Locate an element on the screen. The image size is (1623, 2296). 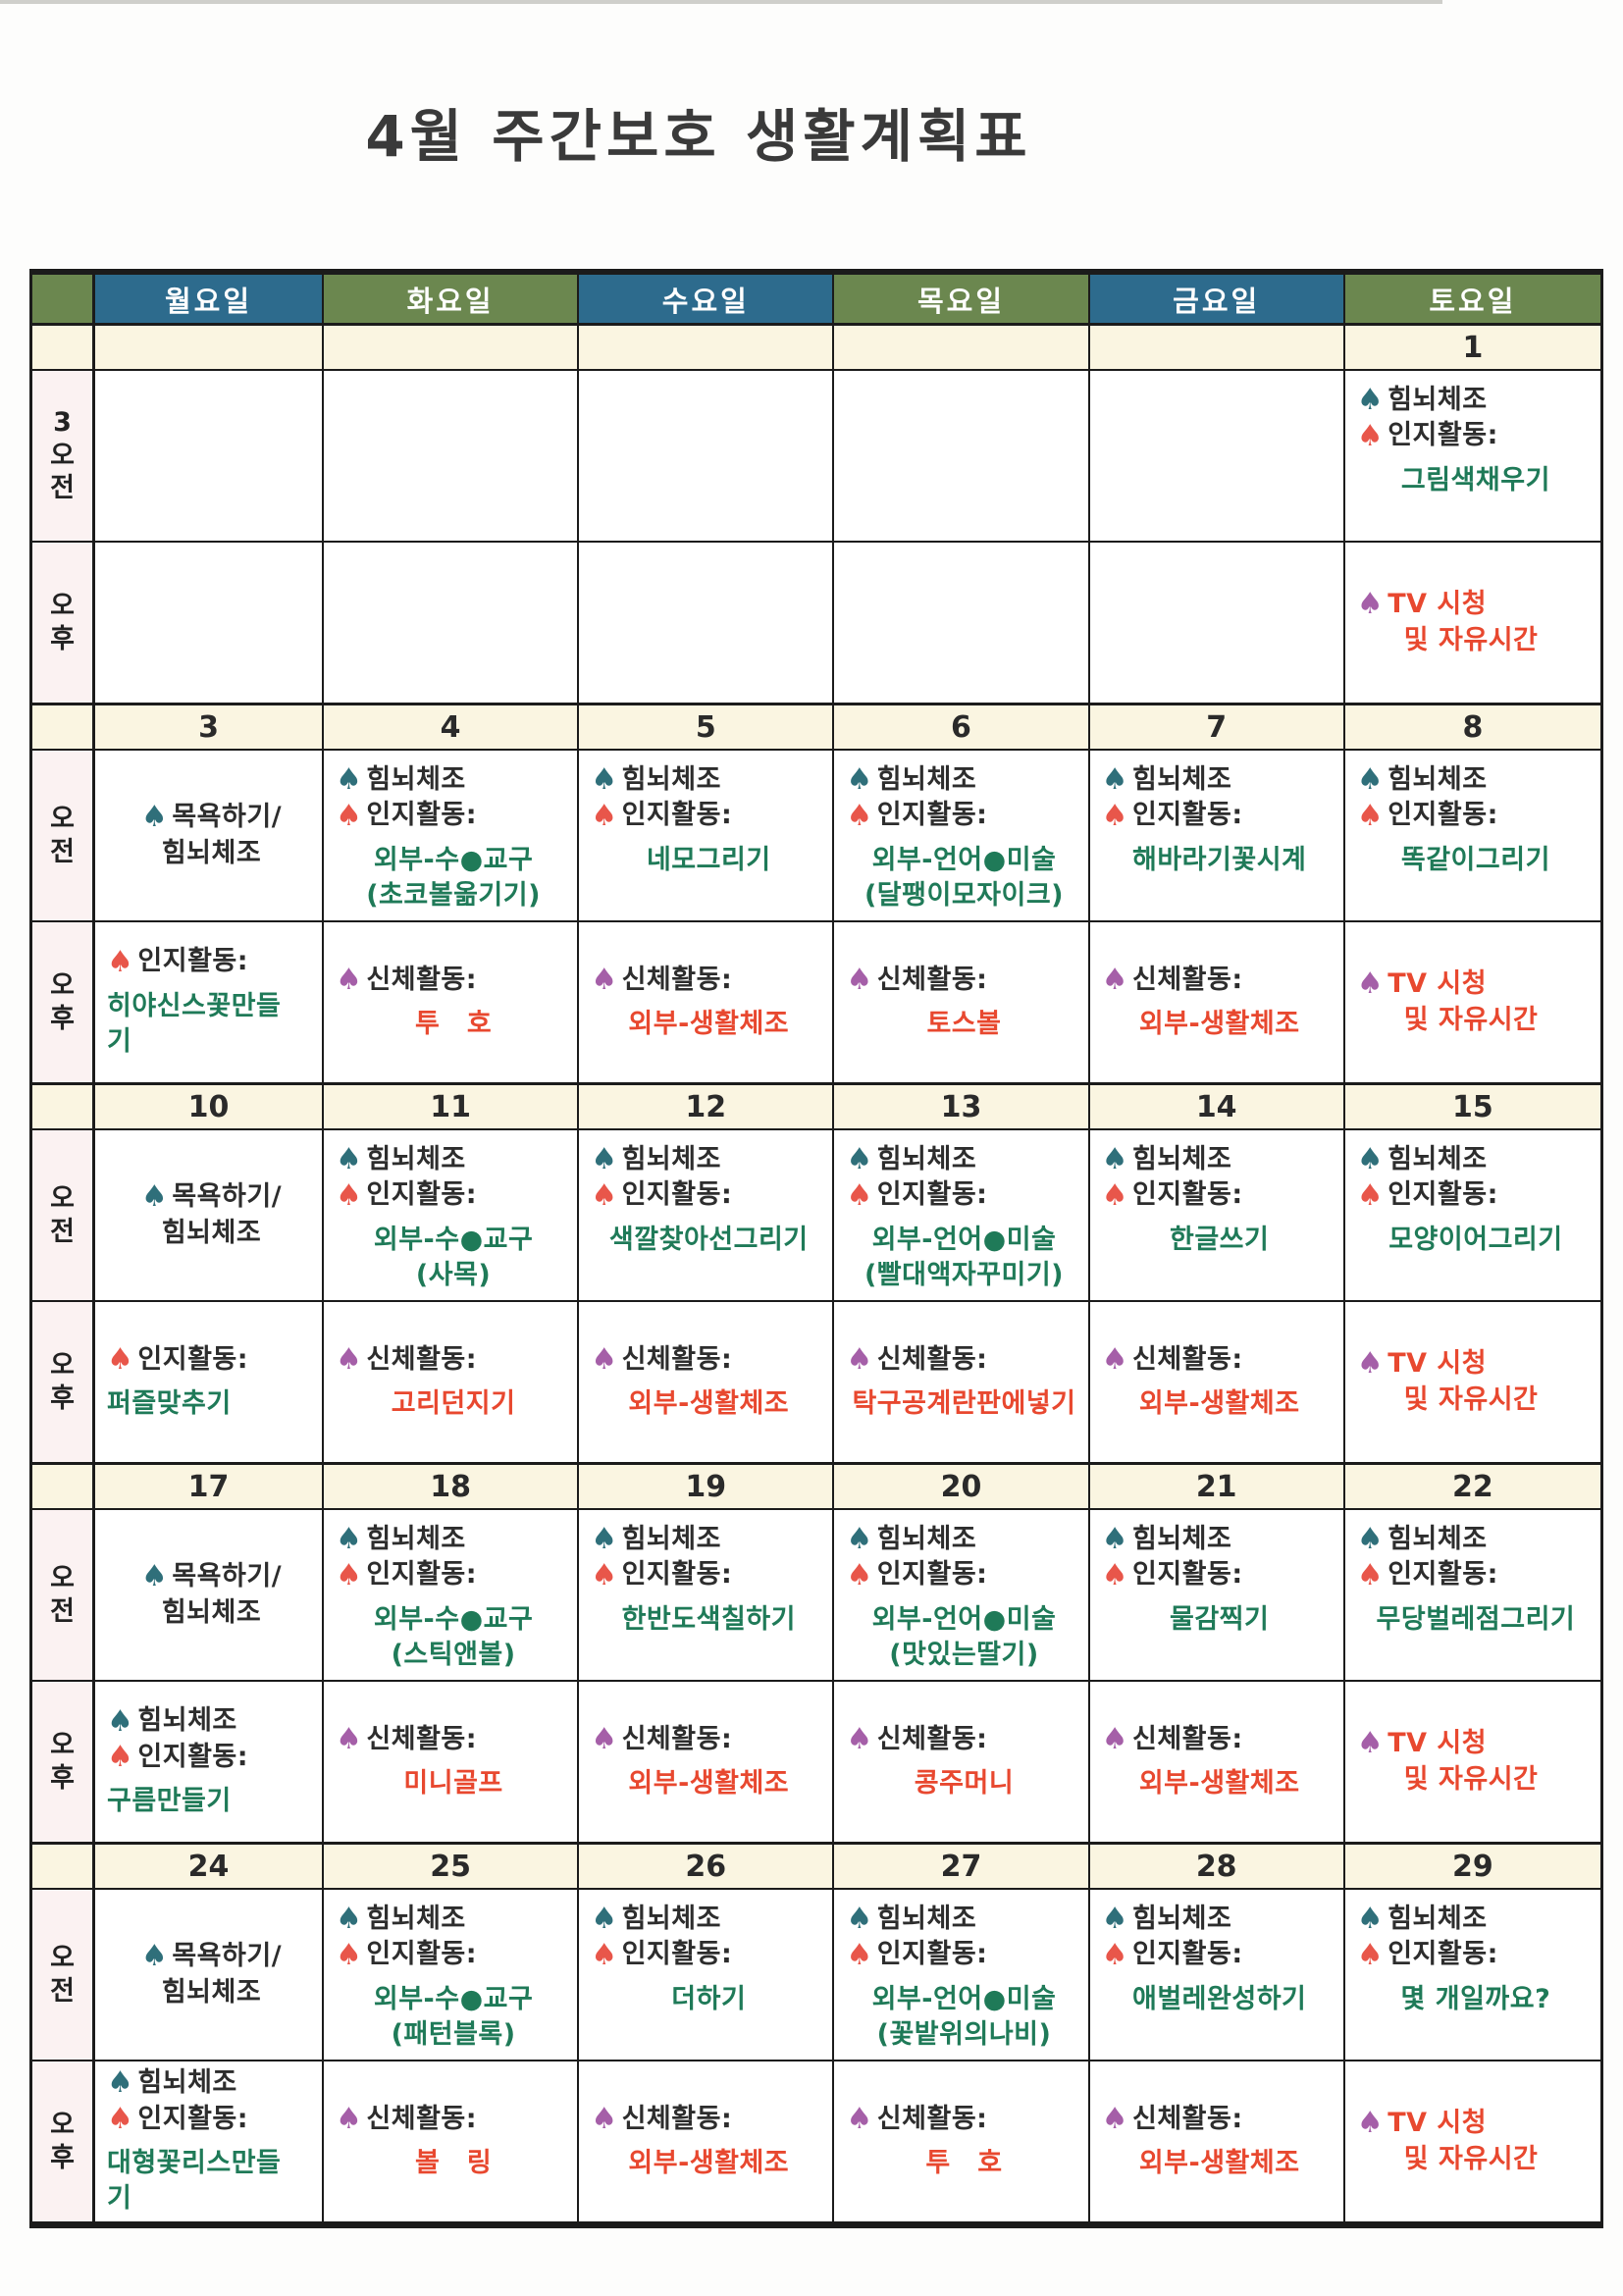
schedule-cell: ♠ 힘뇌체조 ♠ 인지활동: 외부-언어●미술 (빨대액자꾸미기) is located at coordinates (962, 1215).